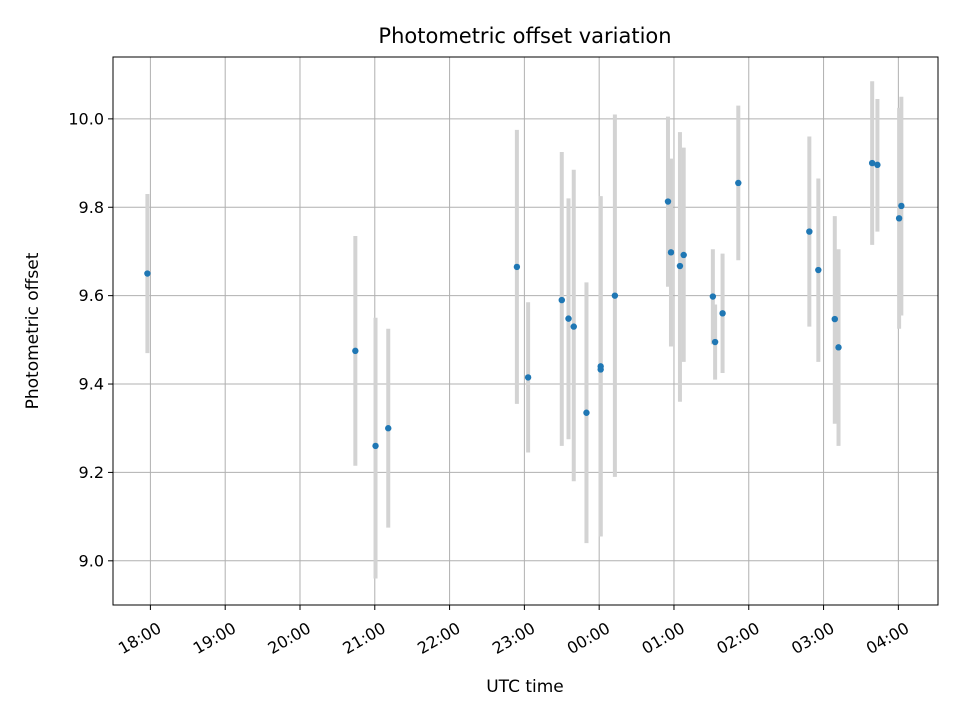  Describe the element at coordinates (525, 687) in the screenshot. I see `x-axis-label: UTC time` at that location.